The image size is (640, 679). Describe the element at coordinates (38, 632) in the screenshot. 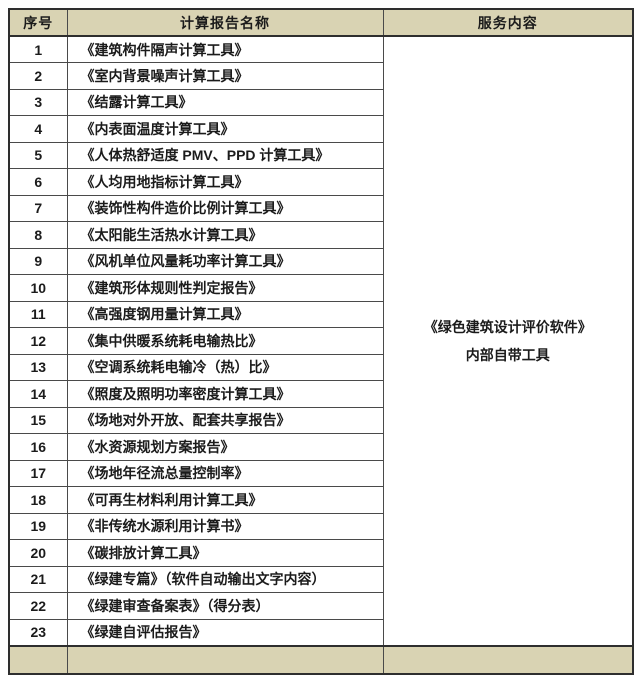

I see `row-index: 23` at that location.